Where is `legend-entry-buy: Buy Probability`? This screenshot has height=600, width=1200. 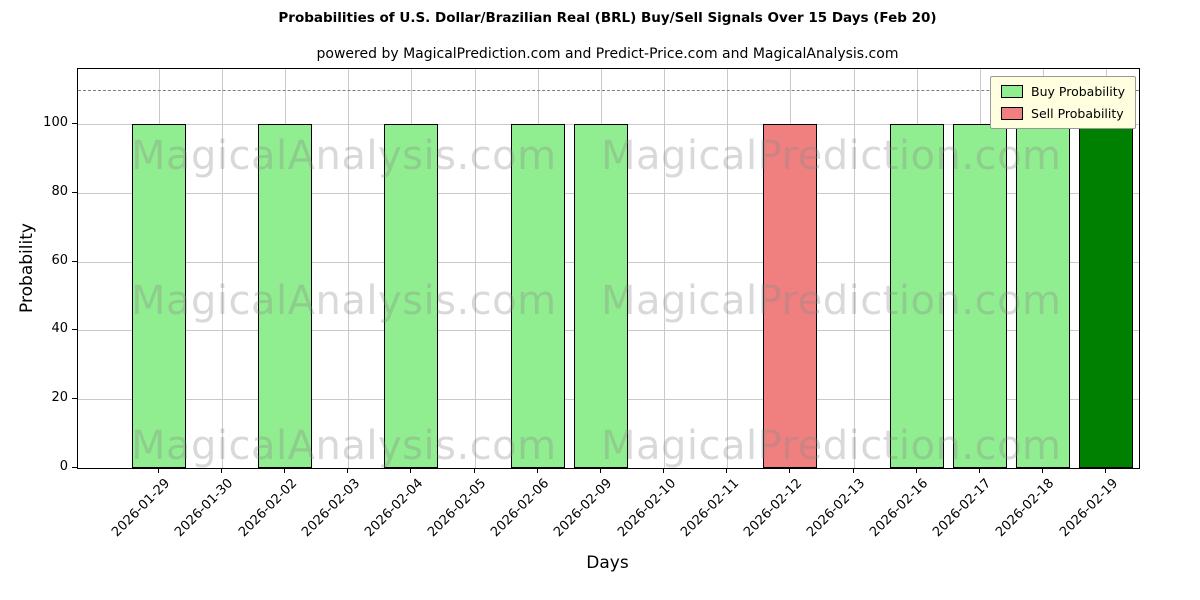 legend-entry-buy: Buy Probability is located at coordinates (1063, 91).